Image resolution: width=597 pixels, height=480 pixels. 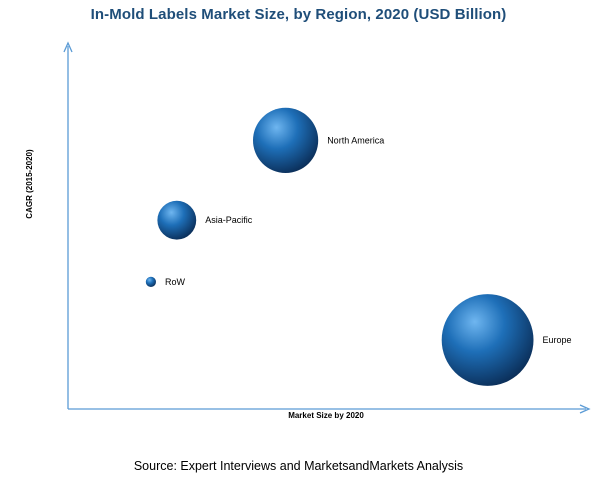 I want to click on bubble-row, so click(x=150, y=281).